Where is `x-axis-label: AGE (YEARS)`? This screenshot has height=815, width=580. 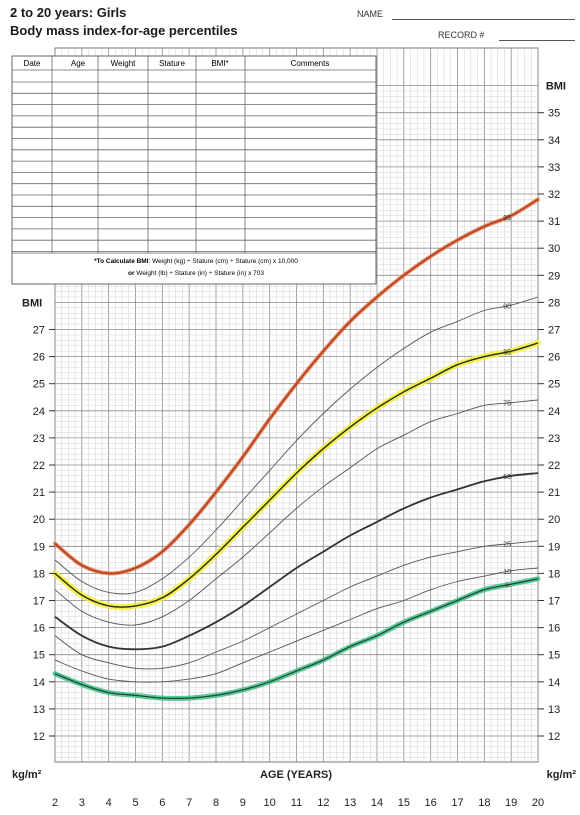
x-axis-label: AGE (YEARS) is located at coordinates (296, 775).